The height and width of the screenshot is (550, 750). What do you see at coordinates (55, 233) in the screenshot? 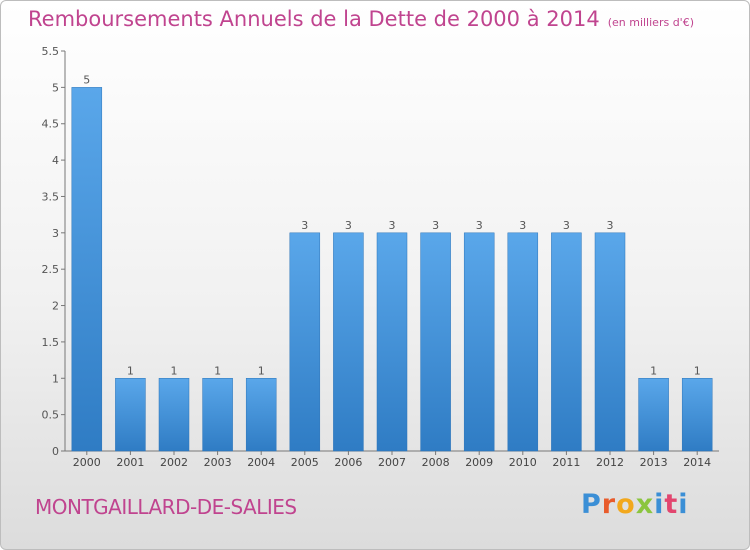
I see `y-tick-label: 3` at bounding box center [55, 233].